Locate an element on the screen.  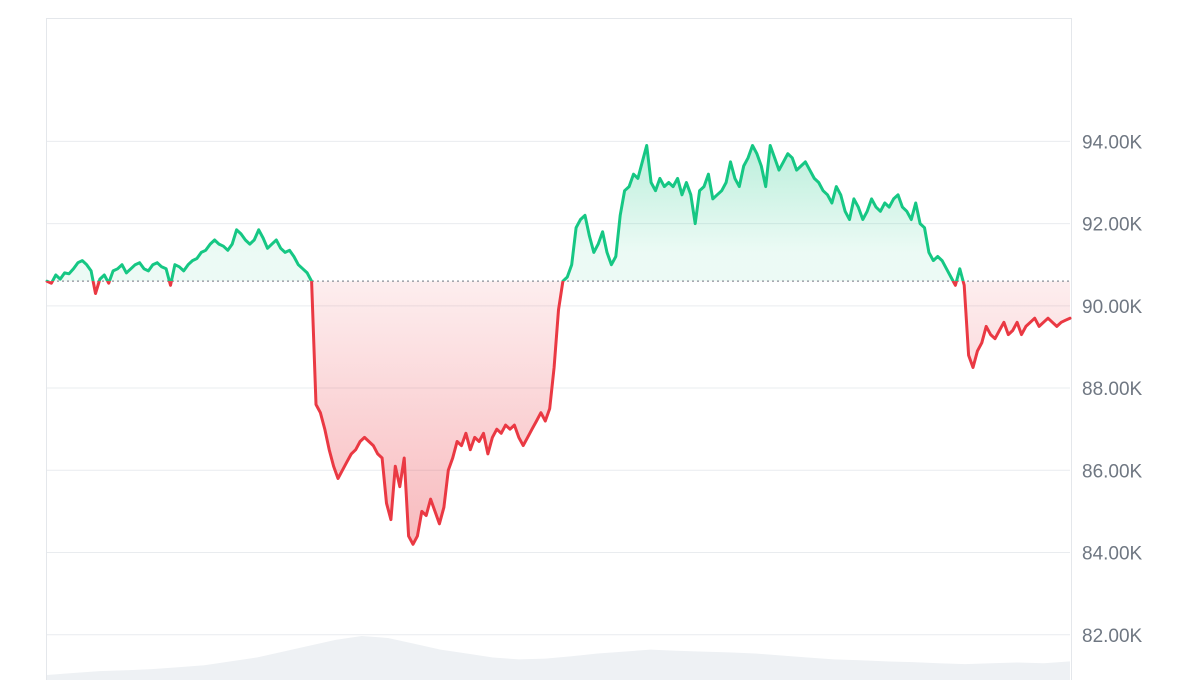
y-tick-label: 88.00K is located at coordinates (1112, 389).